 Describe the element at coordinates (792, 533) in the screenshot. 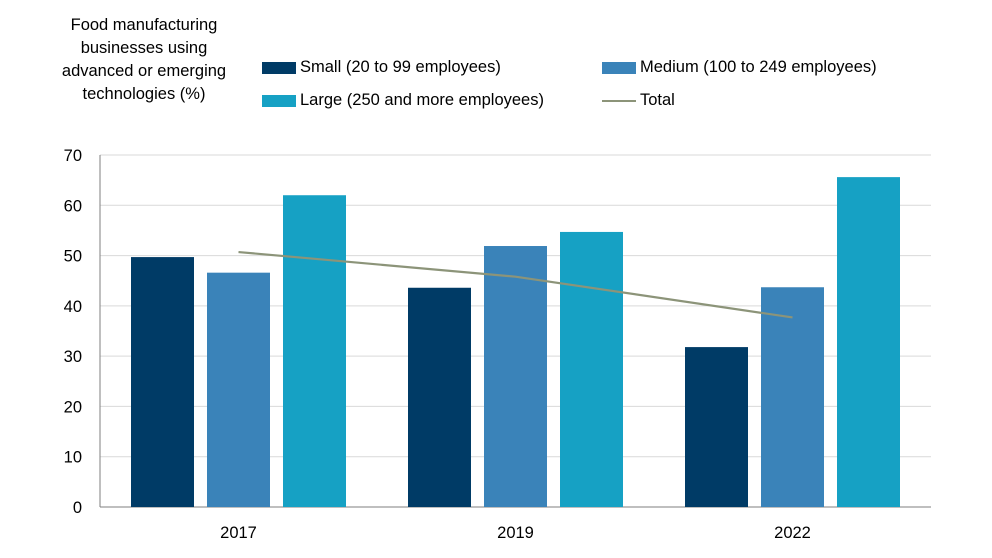

I see `x-tick-label: 2022` at that location.